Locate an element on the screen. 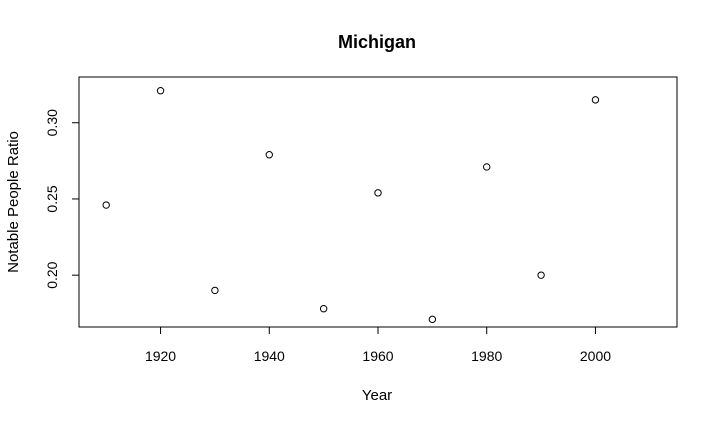 The width and height of the screenshot is (717, 425). y-tick-label: 0.20 is located at coordinates (52, 274).